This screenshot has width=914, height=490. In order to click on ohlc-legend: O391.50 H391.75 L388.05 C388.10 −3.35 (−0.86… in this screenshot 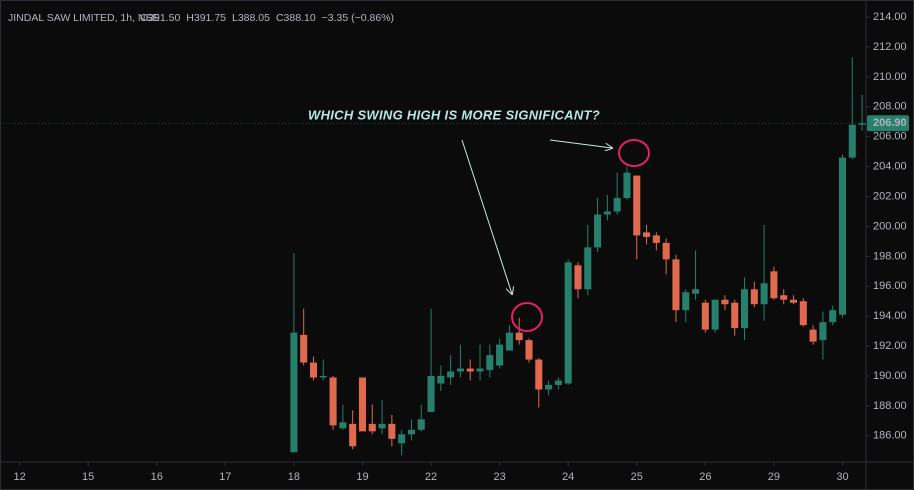, I will do `click(267, 18)`.